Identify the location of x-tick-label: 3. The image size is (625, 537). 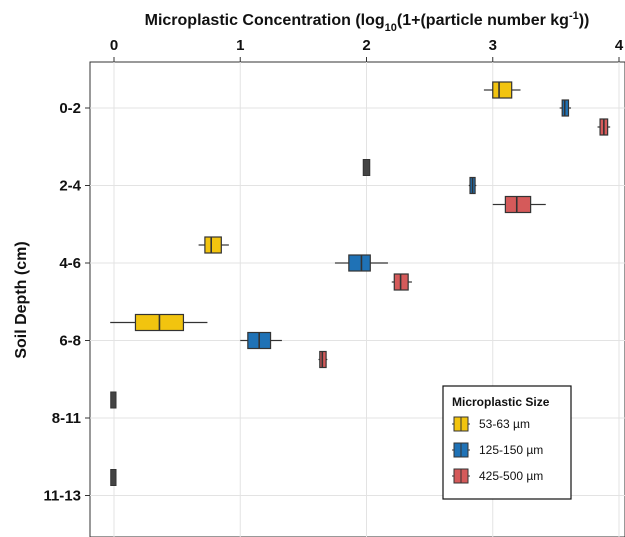
(493, 45).